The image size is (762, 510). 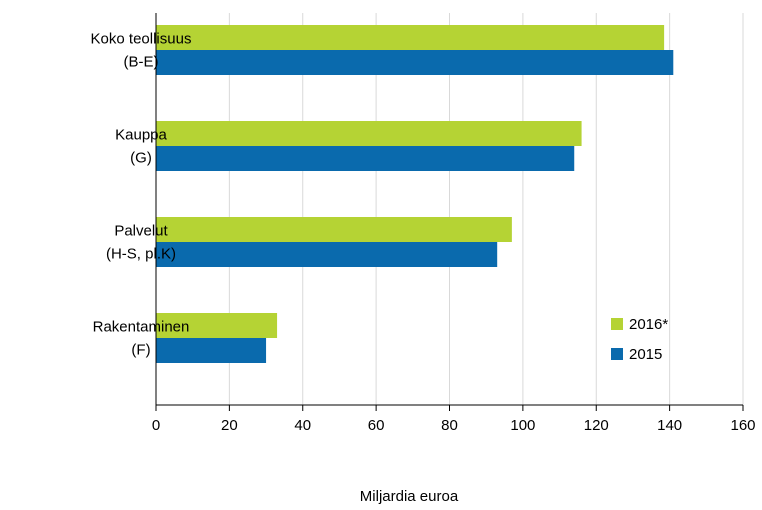 What do you see at coordinates (669, 425) in the screenshot?
I see `x-tick-label-140: 140` at bounding box center [669, 425].